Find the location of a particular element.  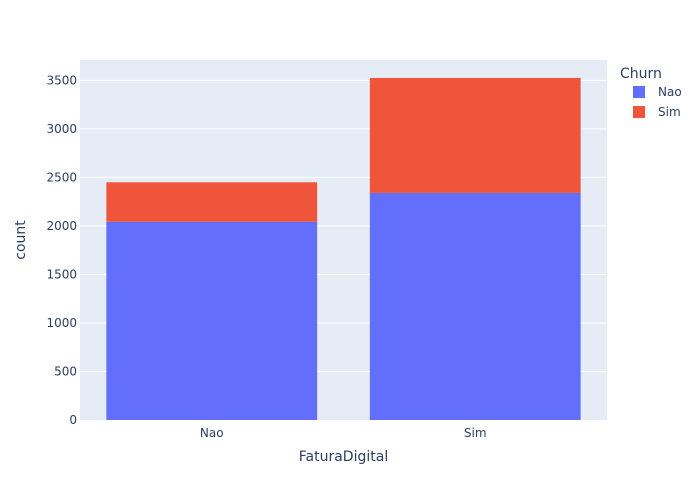

y-tick-label: 1000 is located at coordinates (61, 323).